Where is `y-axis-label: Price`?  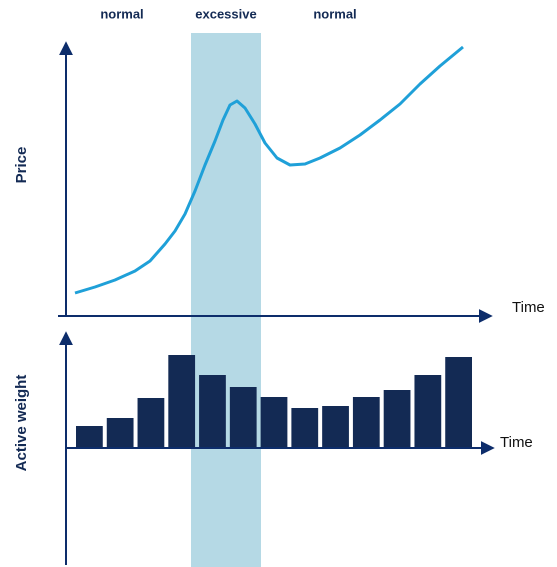 y-axis-label: Price is located at coordinates (21, 165).